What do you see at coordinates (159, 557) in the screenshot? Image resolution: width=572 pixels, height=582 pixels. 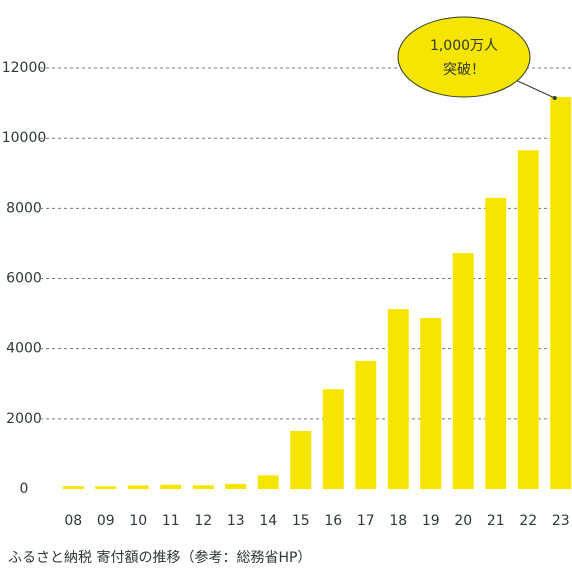 I see `chart-caption: ふるさと納税 寄付額の推移（参考：総務省HP）` at bounding box center [159, 557].